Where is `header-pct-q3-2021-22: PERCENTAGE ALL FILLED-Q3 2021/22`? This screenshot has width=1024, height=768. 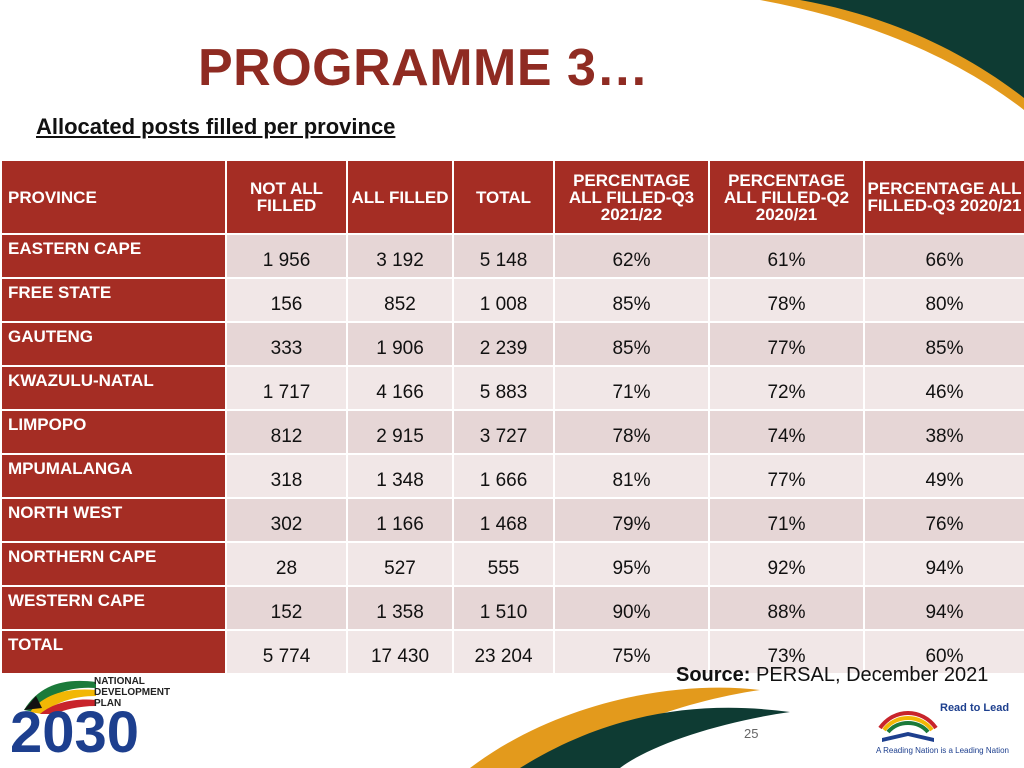
header-pct-q3-2021-22: PERCENTAGE ALL FILLED-Q3 2021/22 is located at coordinates (631, 197).